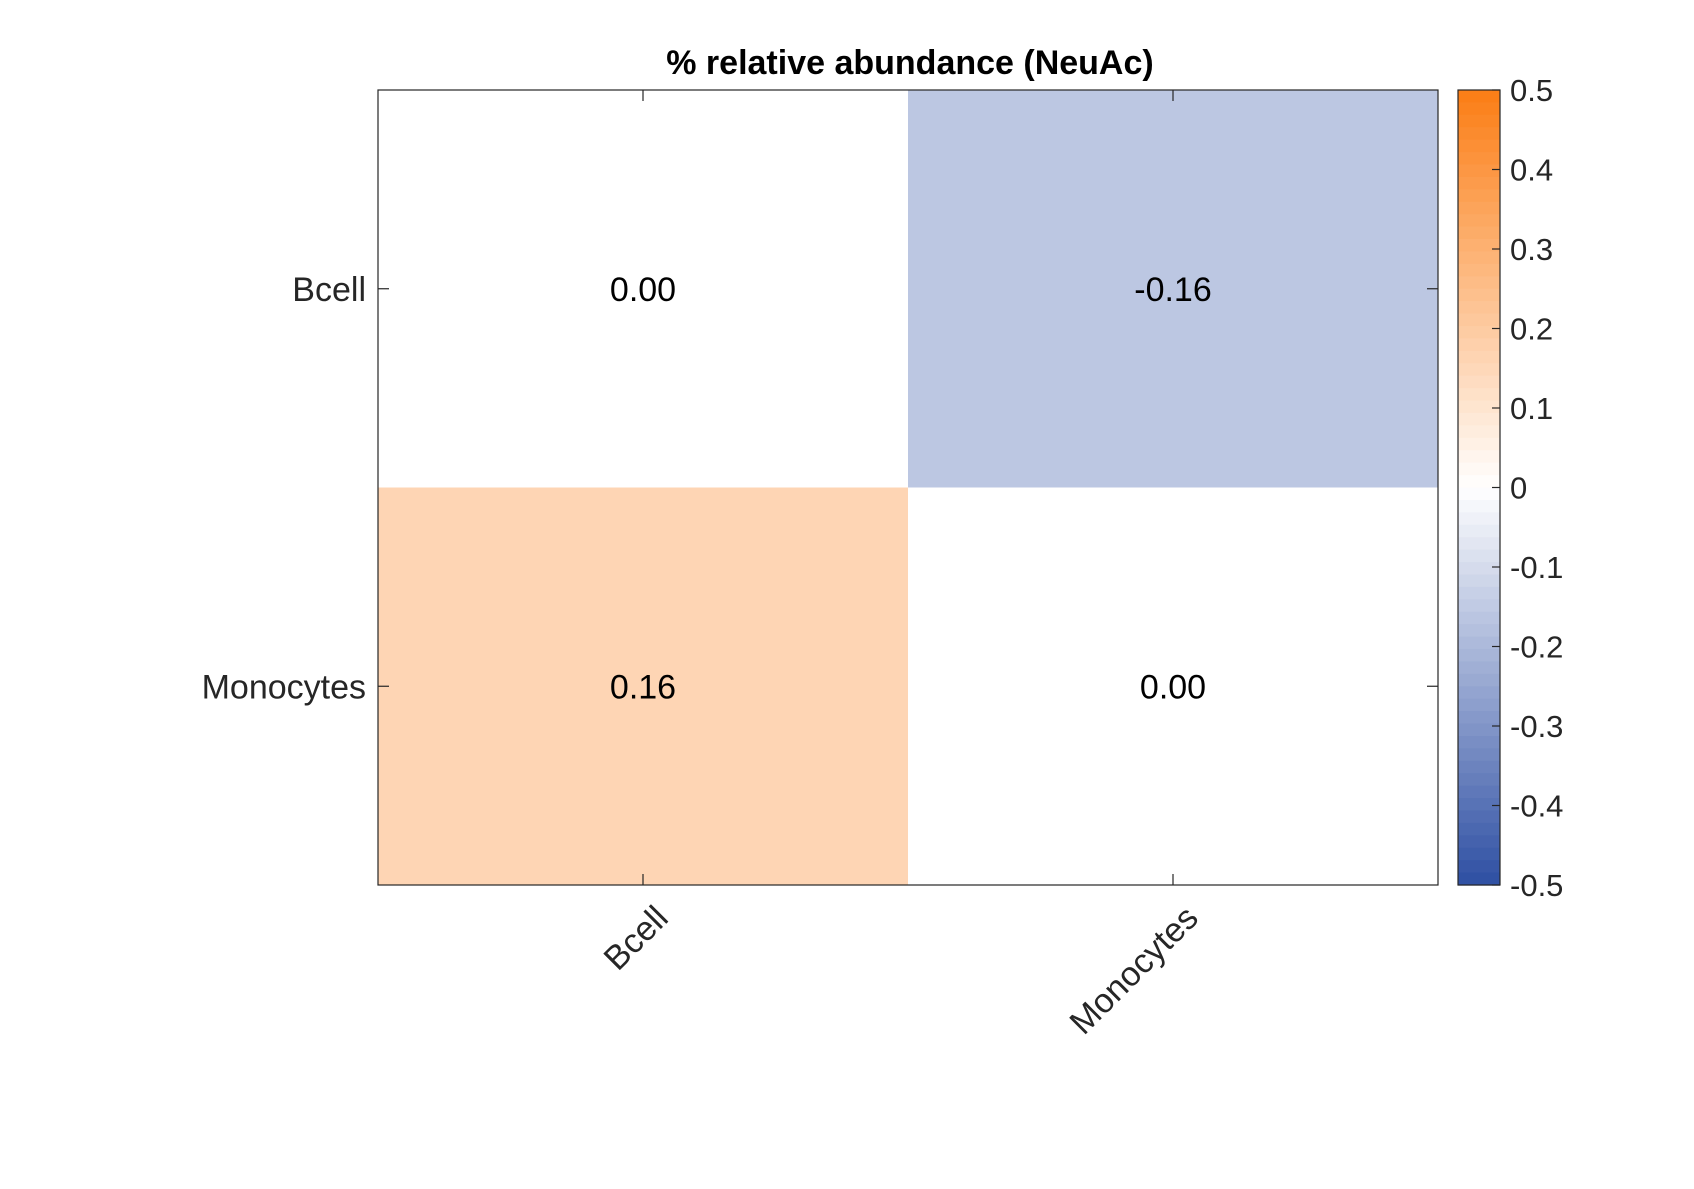  What do you see at coordinates (901, 970) in the screenshot?
I see `x-axis-tick-labels: Bcell Monocytes` at bounding box center [901, 970].